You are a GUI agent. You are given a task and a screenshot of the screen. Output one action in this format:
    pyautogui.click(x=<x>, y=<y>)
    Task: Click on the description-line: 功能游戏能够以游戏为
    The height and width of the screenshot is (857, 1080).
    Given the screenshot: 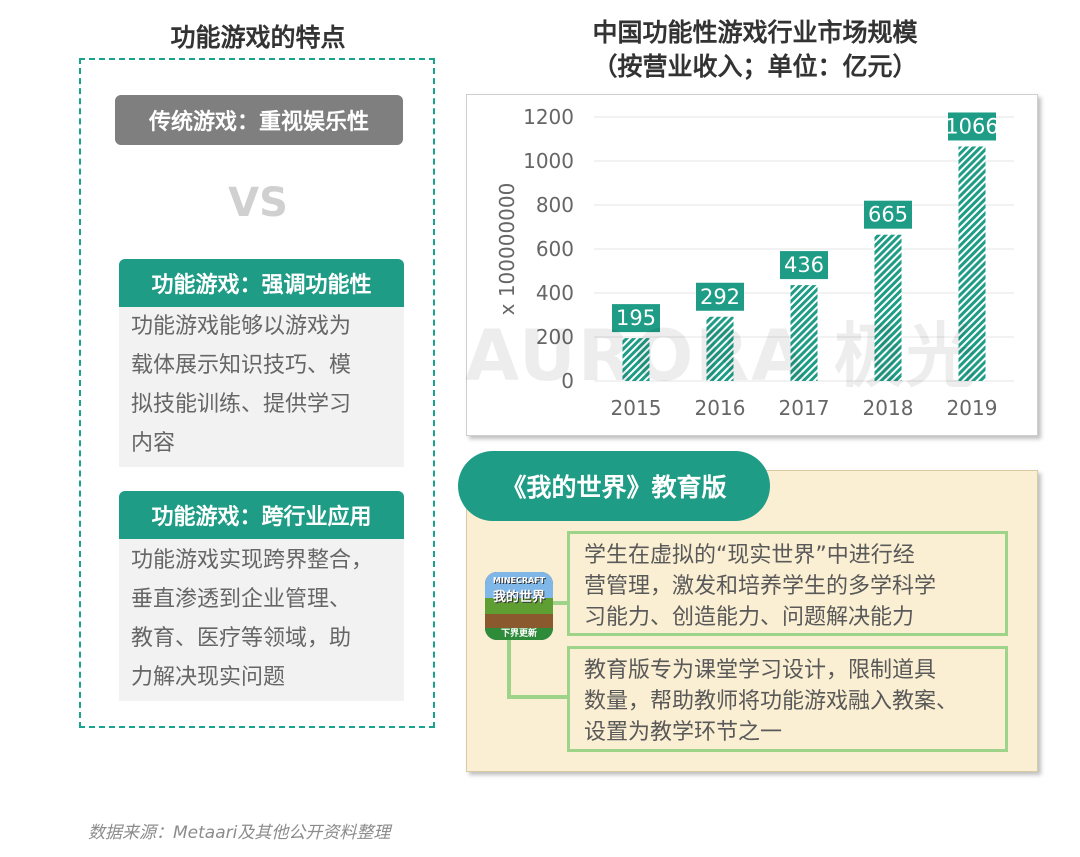 What is the action you would take?
    pyautogui.click(x=241, y=326)
    